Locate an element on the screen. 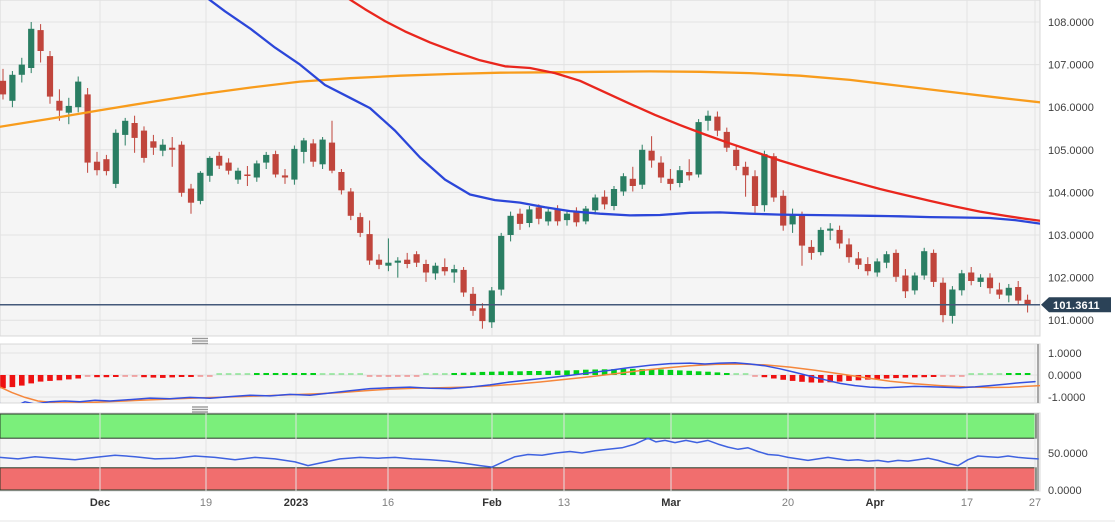 This screenshot has width=1115, height=528. rsi-axis: 50.0000 0.0000 is located at coordinates (1068, 472).